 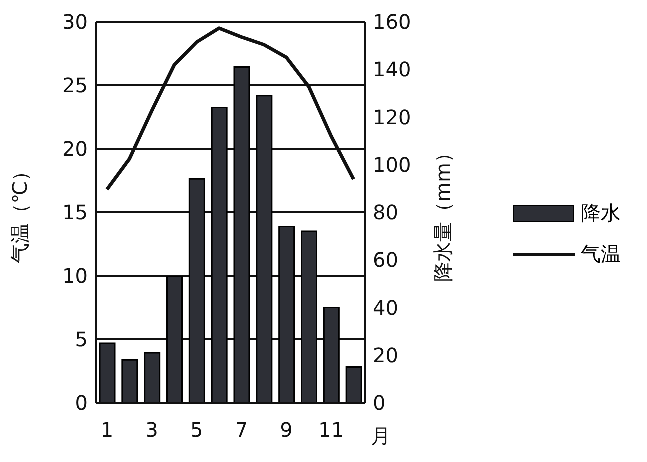 What do you see at coordinates (385, 355) in the screenshot?
I see `y2-tick-label: 20` at bounding box center [385, 355].